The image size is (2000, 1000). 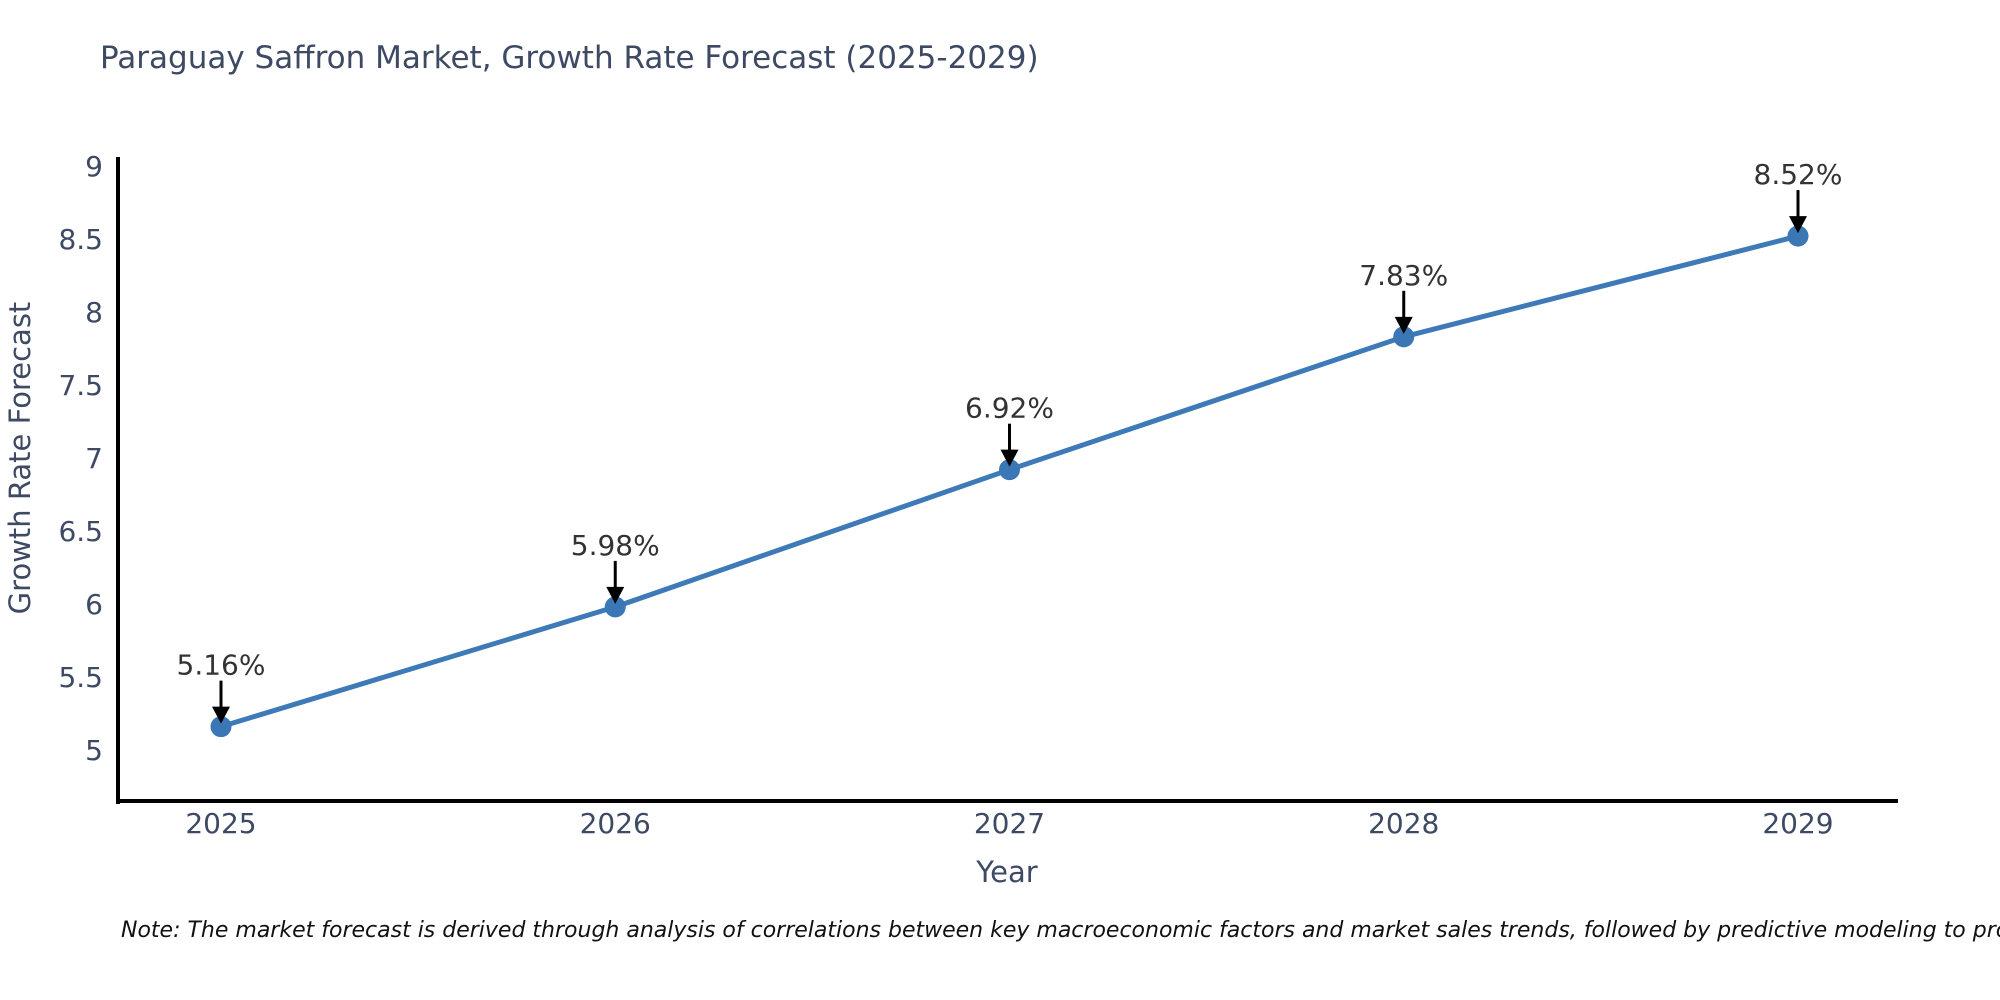 I want to click on y-tick-label: 6, so click(x=94, y=604).